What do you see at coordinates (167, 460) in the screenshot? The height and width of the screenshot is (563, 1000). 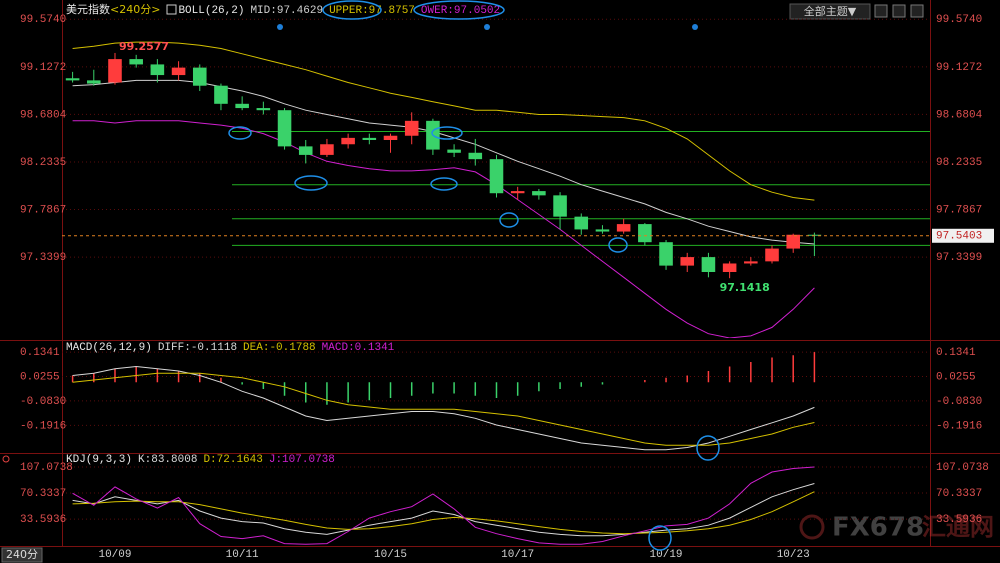 I see `legend-entry: K:83.8008` at bounding box center [167, 460].